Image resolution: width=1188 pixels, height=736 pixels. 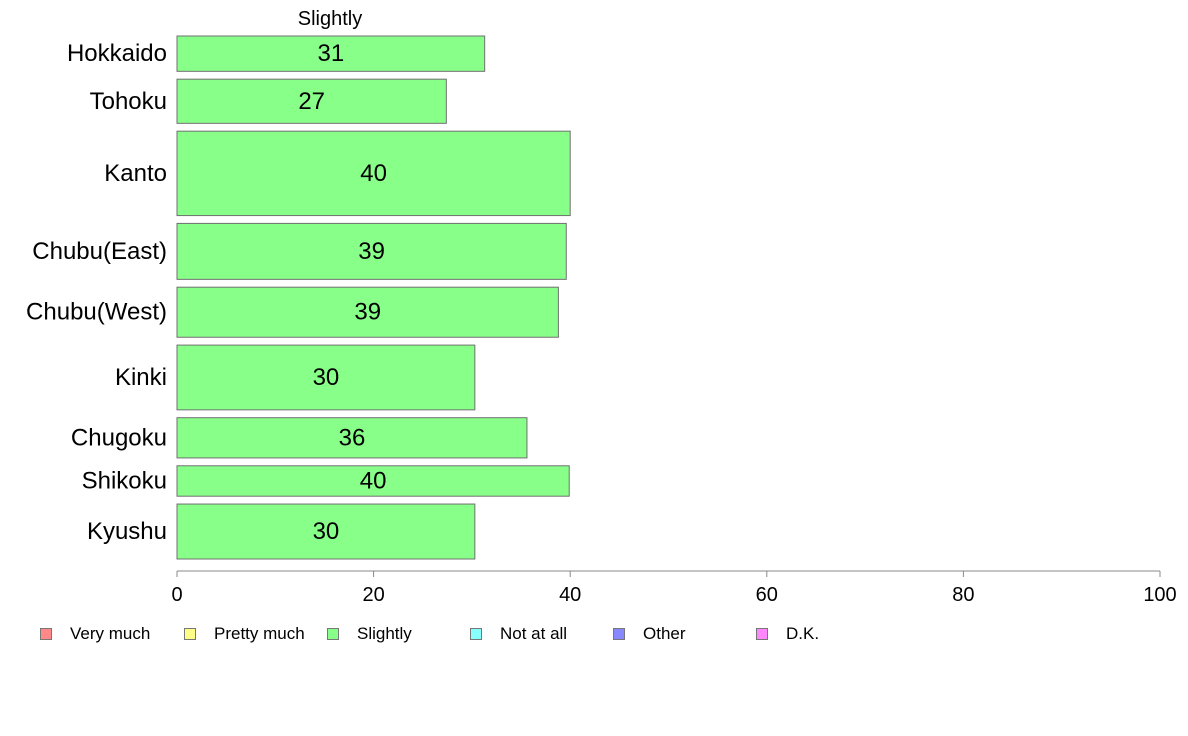 I want to click on legend-item: Pretty much, so click(x=244, y=634).